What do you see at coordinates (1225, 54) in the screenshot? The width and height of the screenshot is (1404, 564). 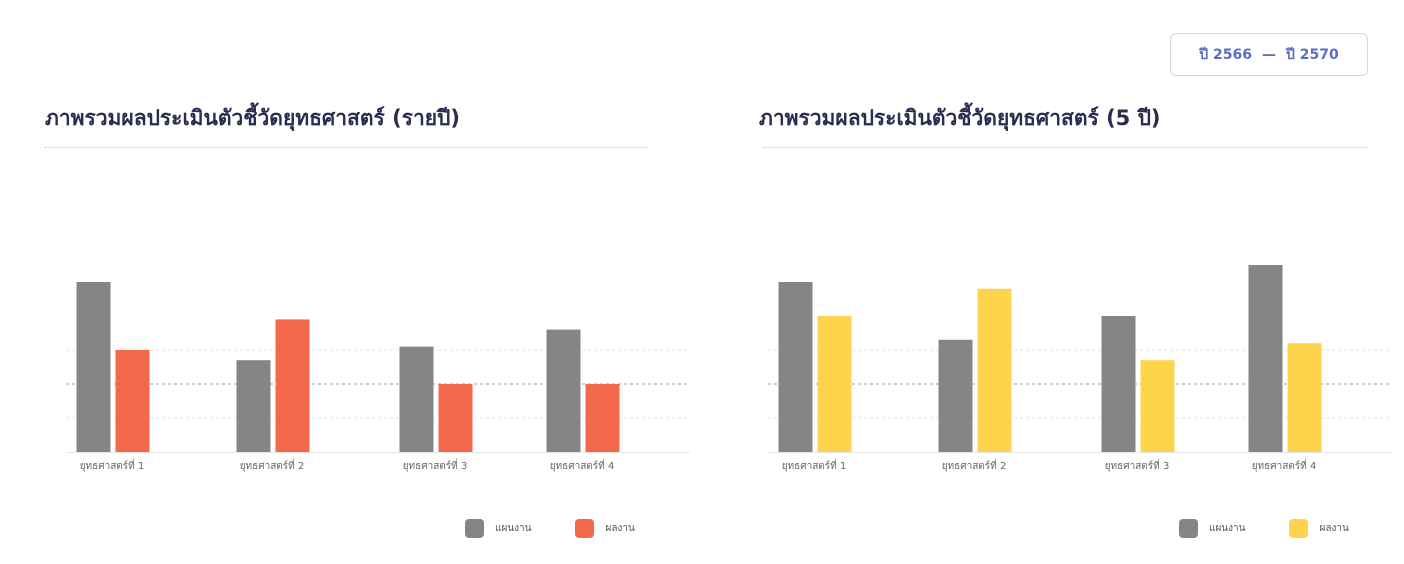 I see `year-range-start: ปี 2566` at bounding box center [1225, 54].